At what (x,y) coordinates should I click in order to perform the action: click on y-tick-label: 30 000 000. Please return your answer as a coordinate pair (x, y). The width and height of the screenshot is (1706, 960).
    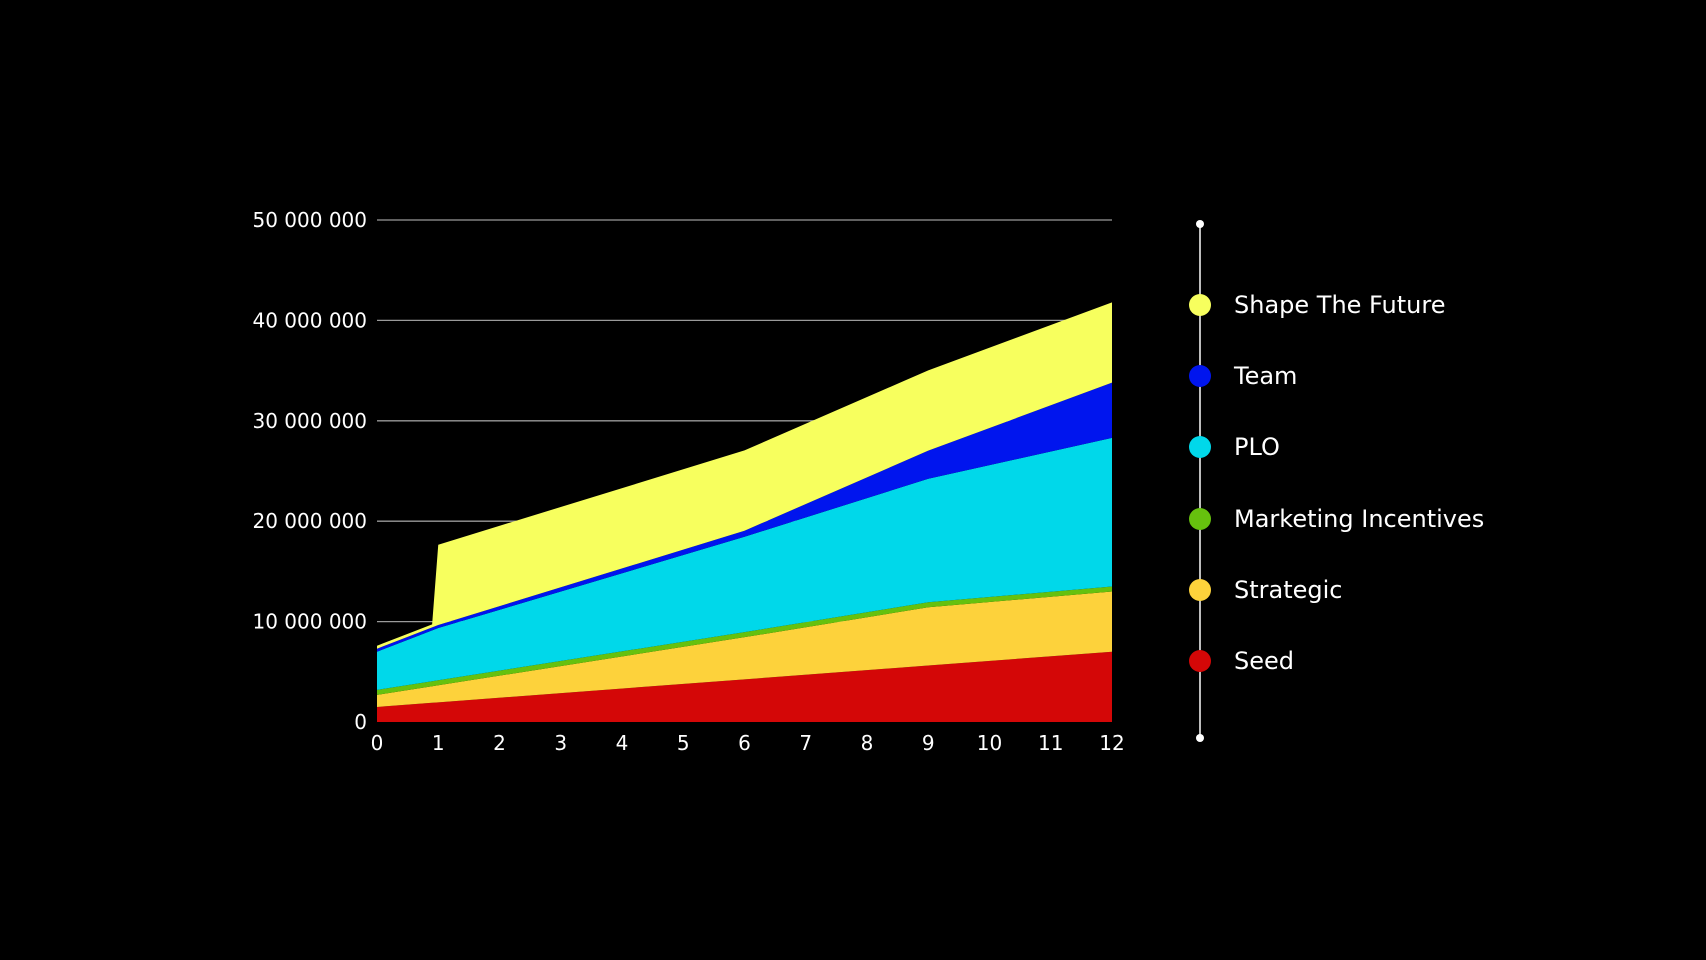
    Looking at the image, I should click on (309, 421).